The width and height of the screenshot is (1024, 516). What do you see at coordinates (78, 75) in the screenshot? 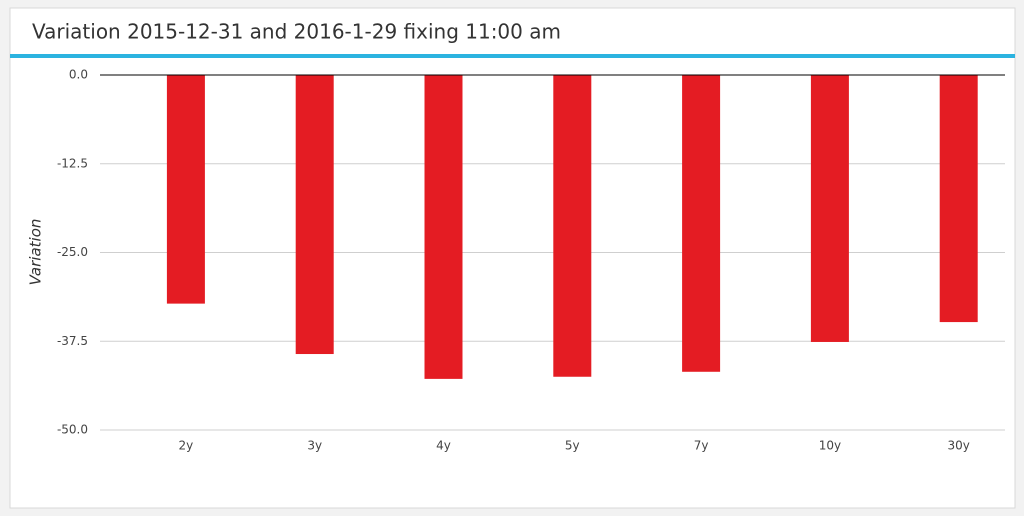
I see `y-tick-label: 0.0` at bounding box center [78, 75].